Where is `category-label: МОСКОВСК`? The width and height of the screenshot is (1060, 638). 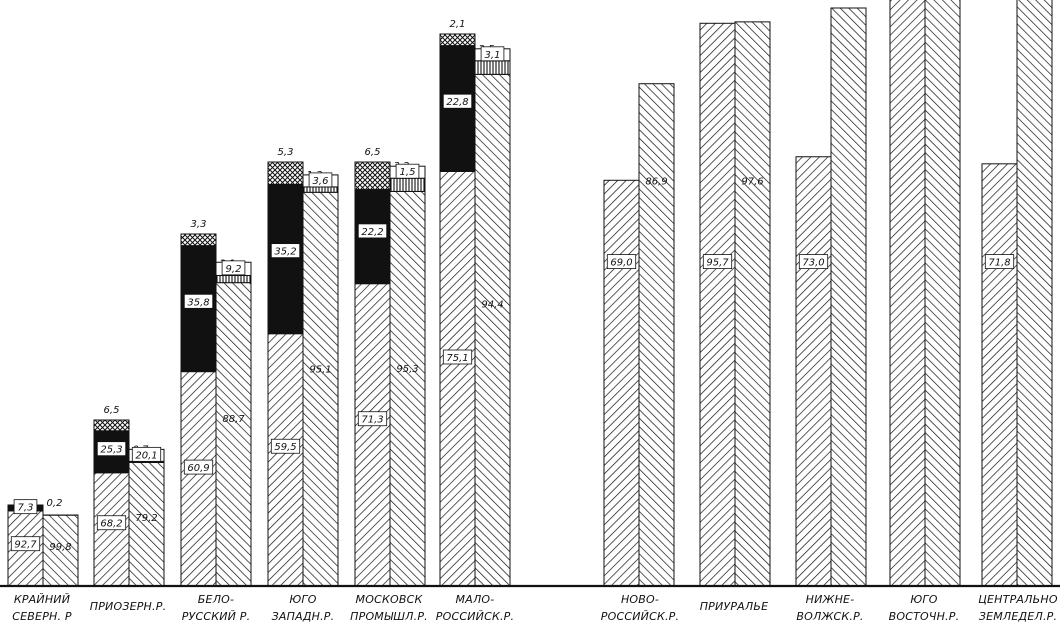
category-label: МОСКОВСК is located at coordinates (390, 599).